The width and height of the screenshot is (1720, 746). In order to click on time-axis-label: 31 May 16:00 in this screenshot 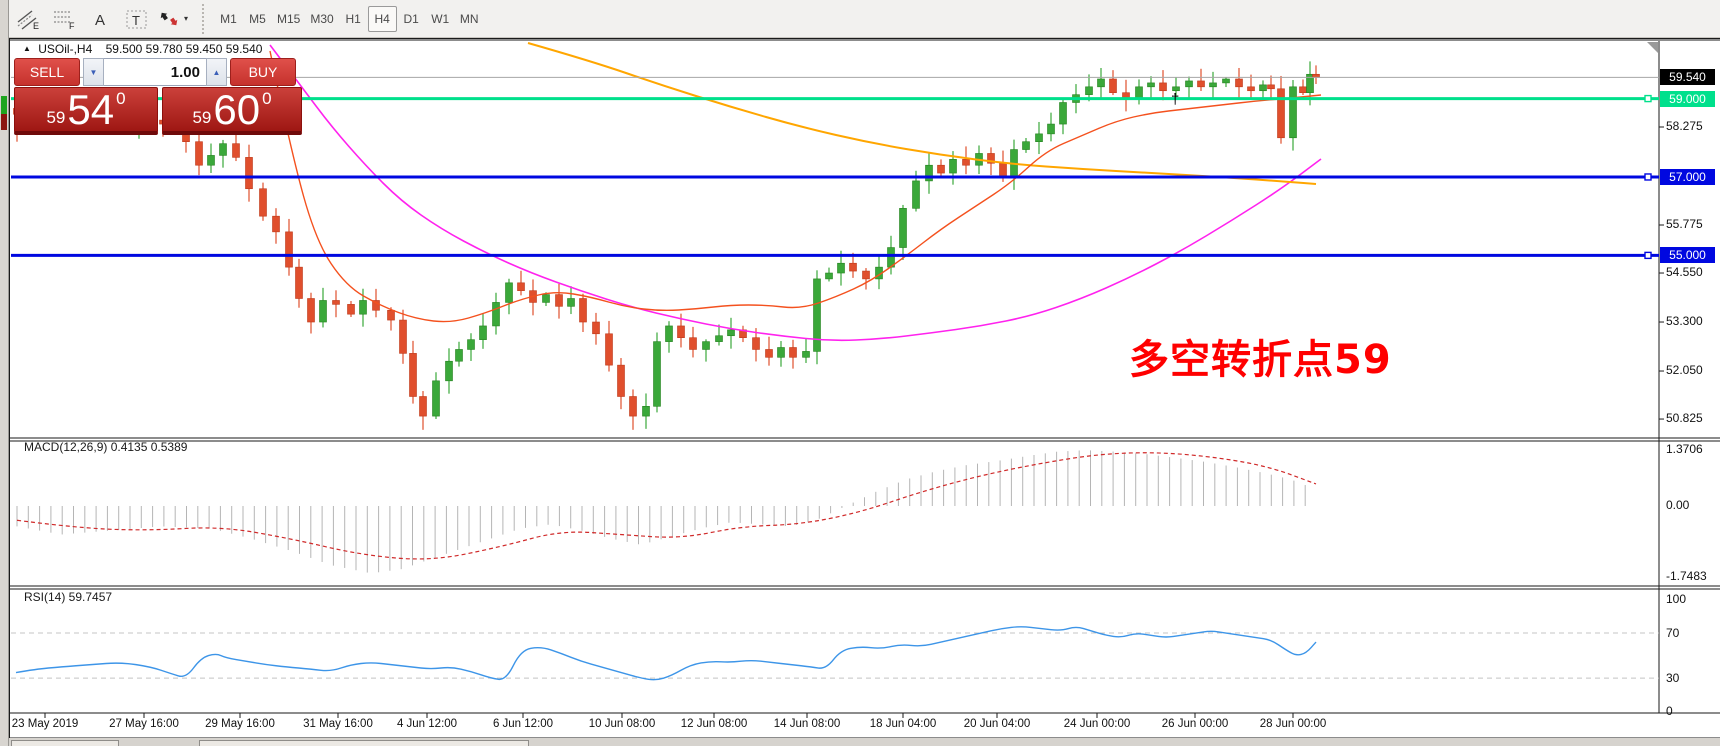, I will do `click(338, 724)`.